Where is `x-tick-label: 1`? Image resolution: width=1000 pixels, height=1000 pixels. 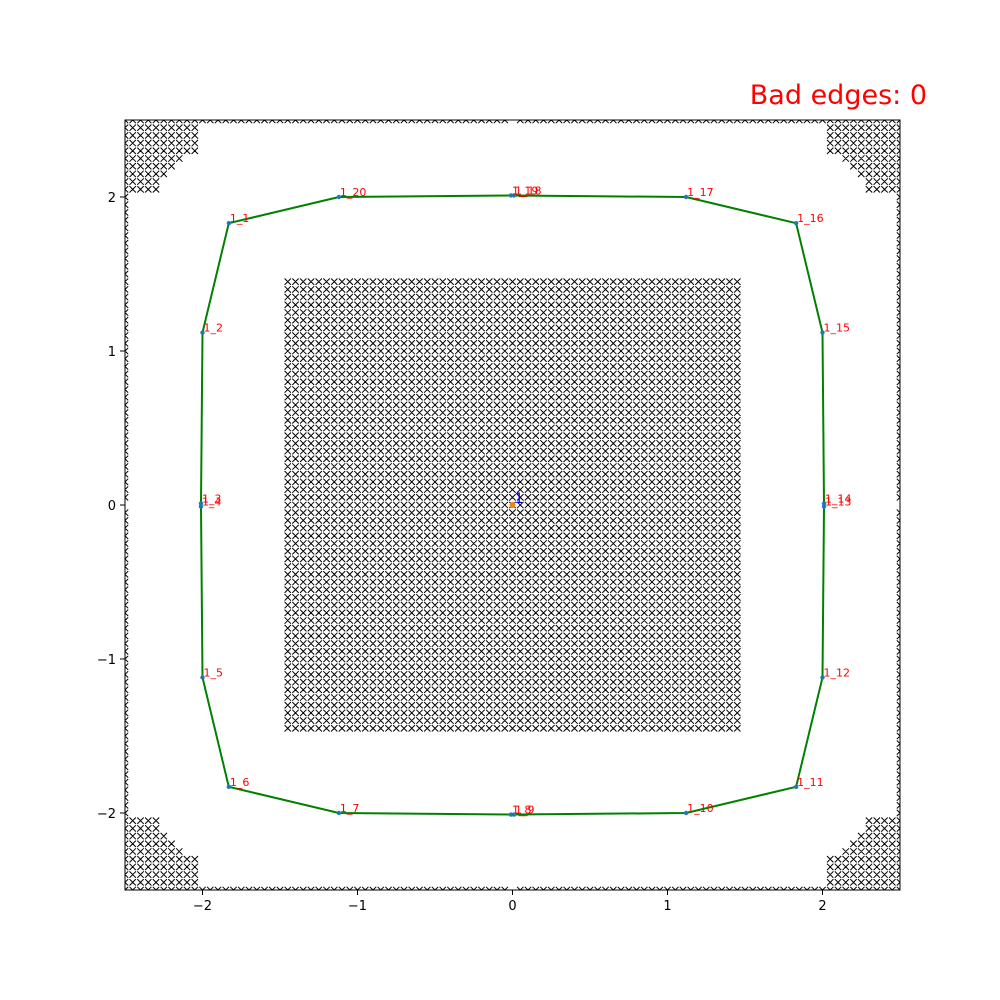
x-tick-label: 1 is located at coordinates (667, 906).